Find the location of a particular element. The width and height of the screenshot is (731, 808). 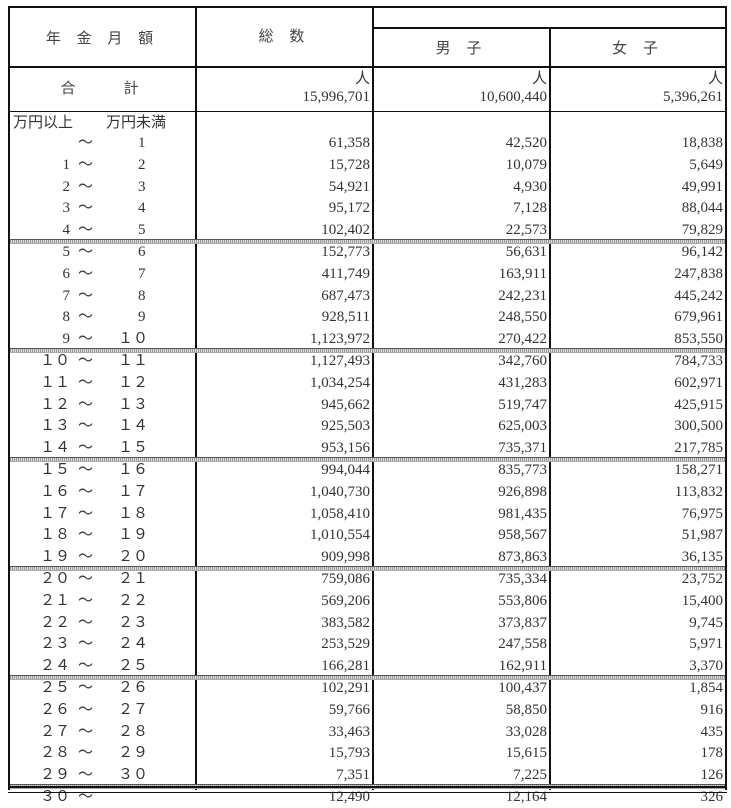

value-female: 784,733 is located at coordinates (698, 361).